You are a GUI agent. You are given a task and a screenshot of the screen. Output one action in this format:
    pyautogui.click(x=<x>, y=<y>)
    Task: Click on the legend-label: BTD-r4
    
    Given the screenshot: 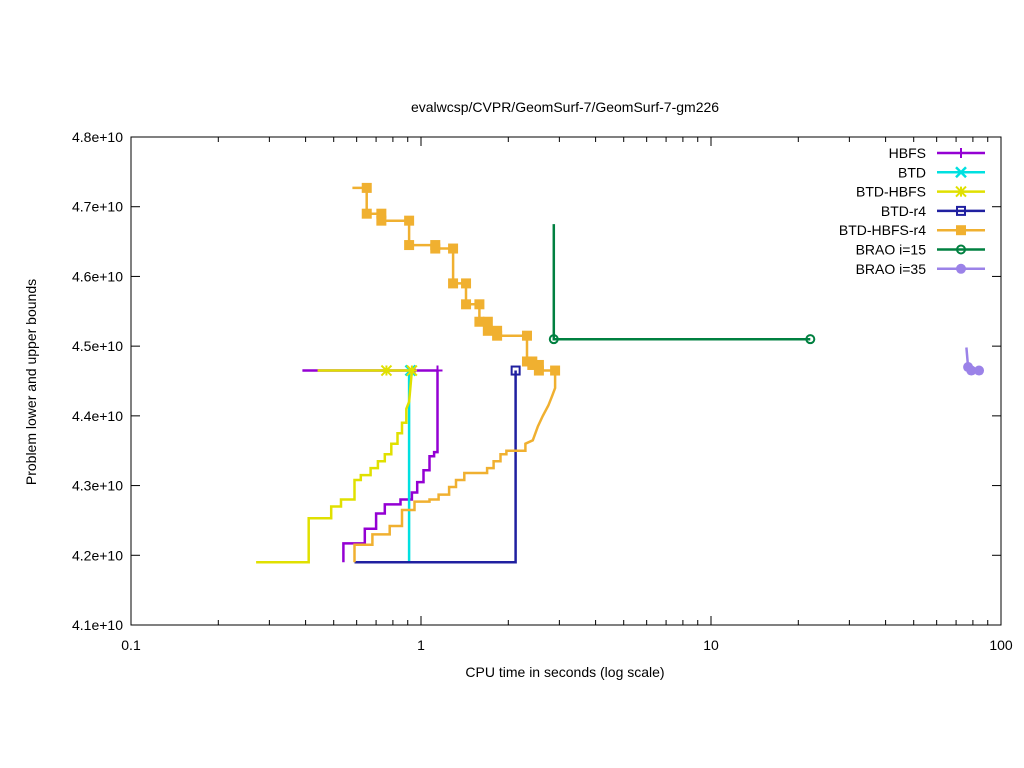 What is the action you would take?
    pyautogui.click(x=903, y=211)
    